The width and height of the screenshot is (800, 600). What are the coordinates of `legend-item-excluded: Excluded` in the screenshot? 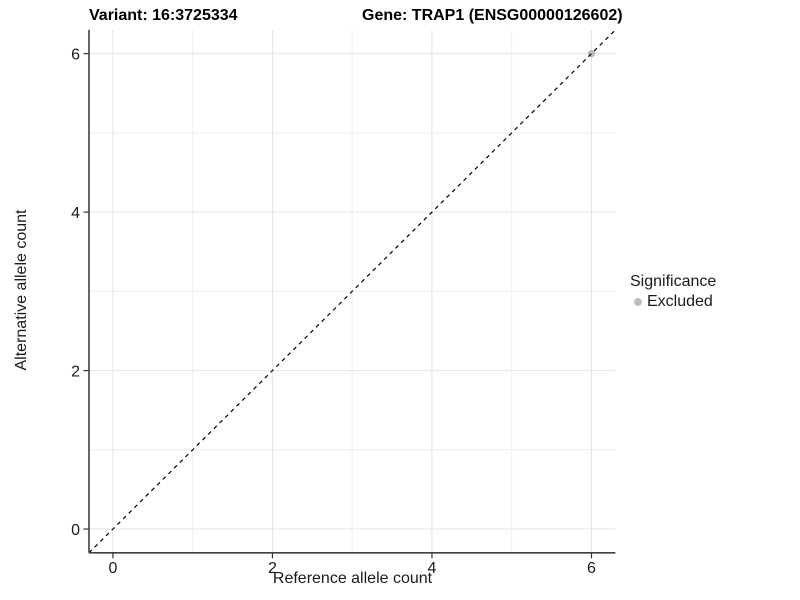 It's located at (673, 302).